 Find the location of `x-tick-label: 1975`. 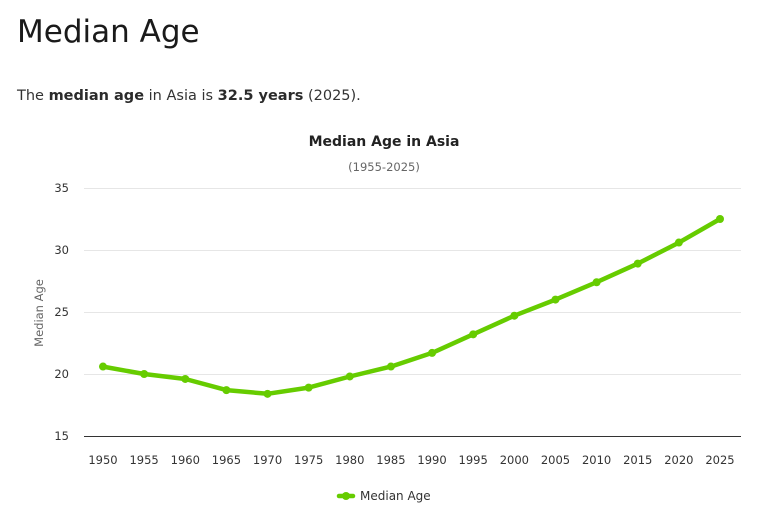

x-tick-label: 1975 is located at coordinates (308, 460).